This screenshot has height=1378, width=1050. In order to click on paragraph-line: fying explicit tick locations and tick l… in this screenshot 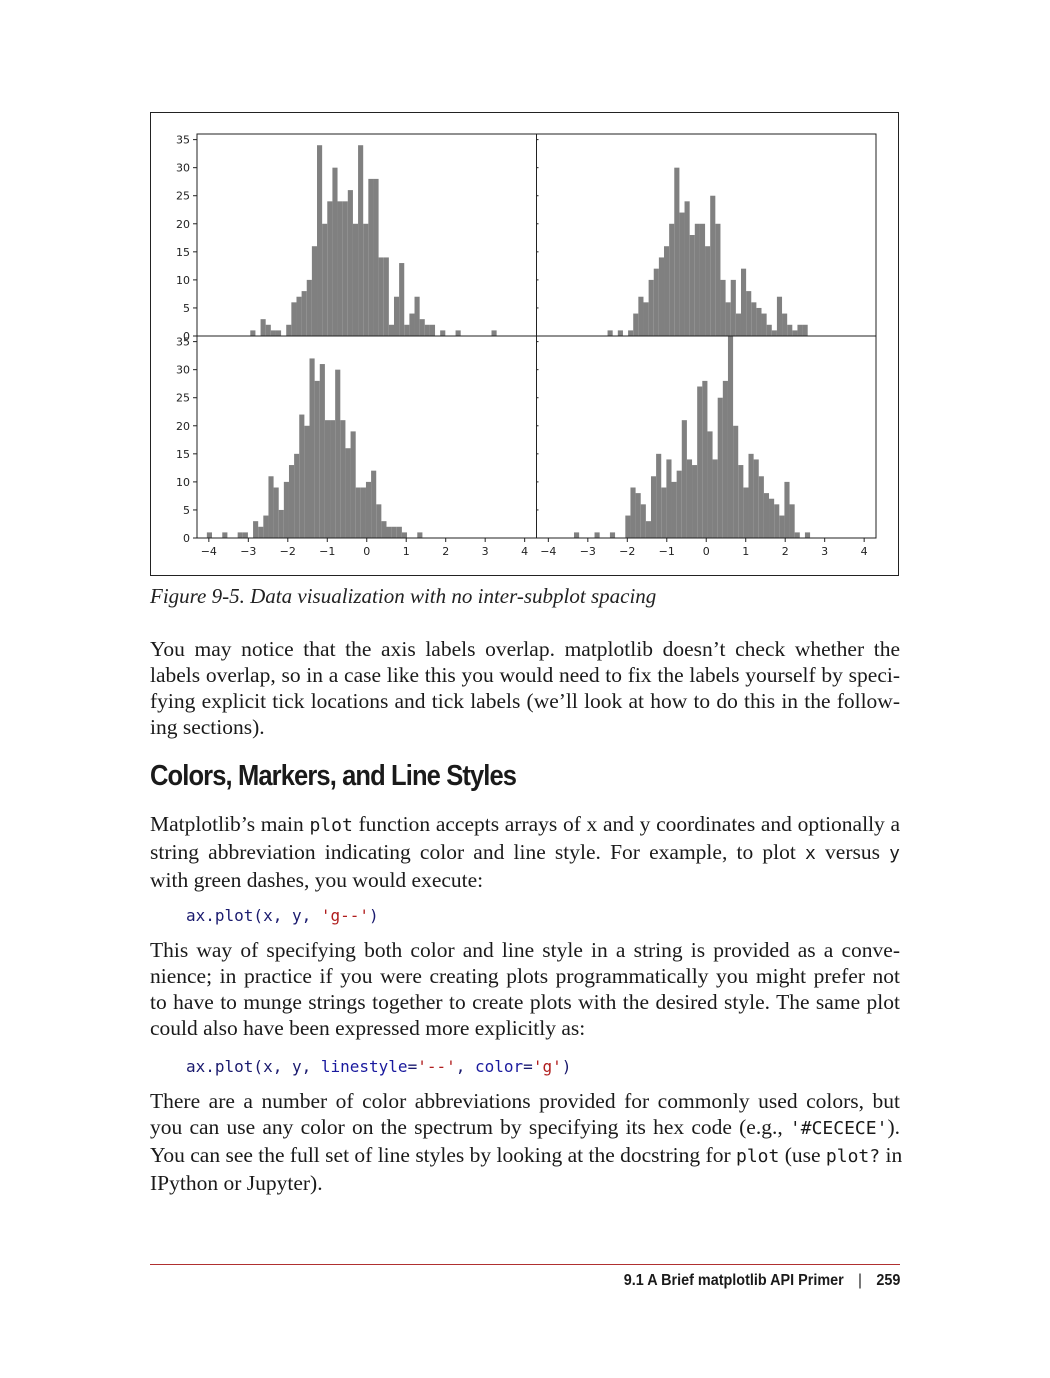, I will do `click(525, 701)`.